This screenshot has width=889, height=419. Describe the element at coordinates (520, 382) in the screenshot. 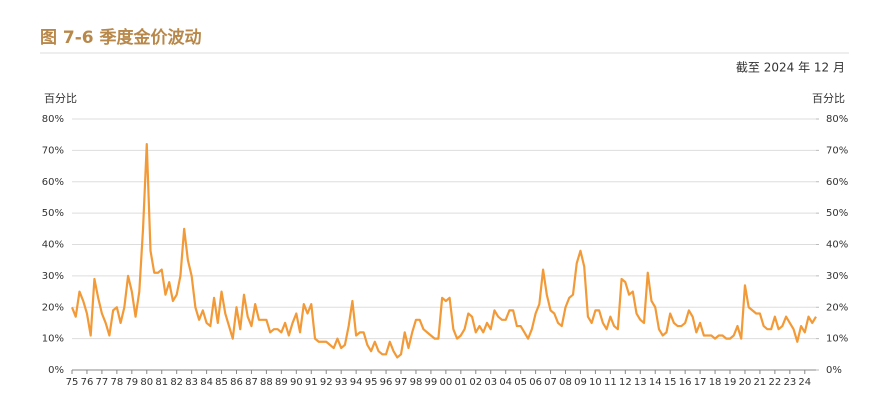

I see `x-tick-label: 05` at that location.